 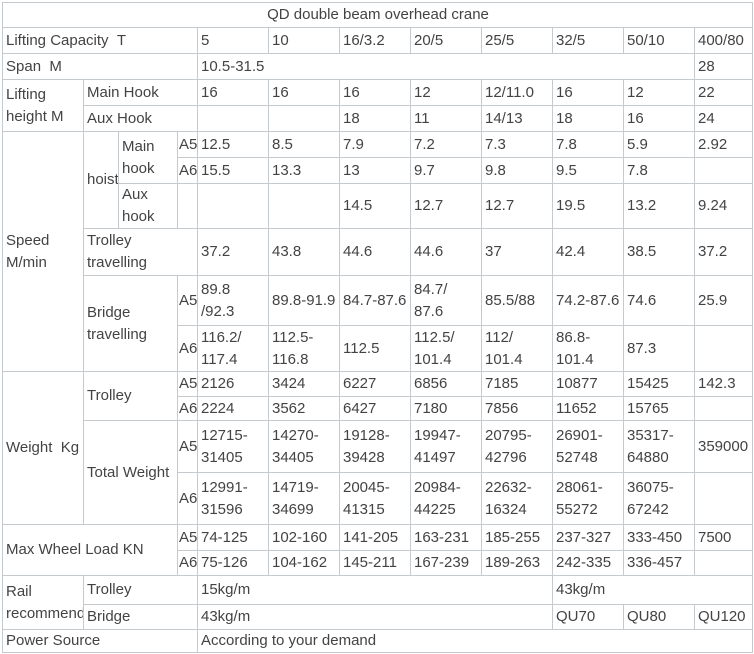 I want to click on value-cell: 359000, so click(x=723, y=446).